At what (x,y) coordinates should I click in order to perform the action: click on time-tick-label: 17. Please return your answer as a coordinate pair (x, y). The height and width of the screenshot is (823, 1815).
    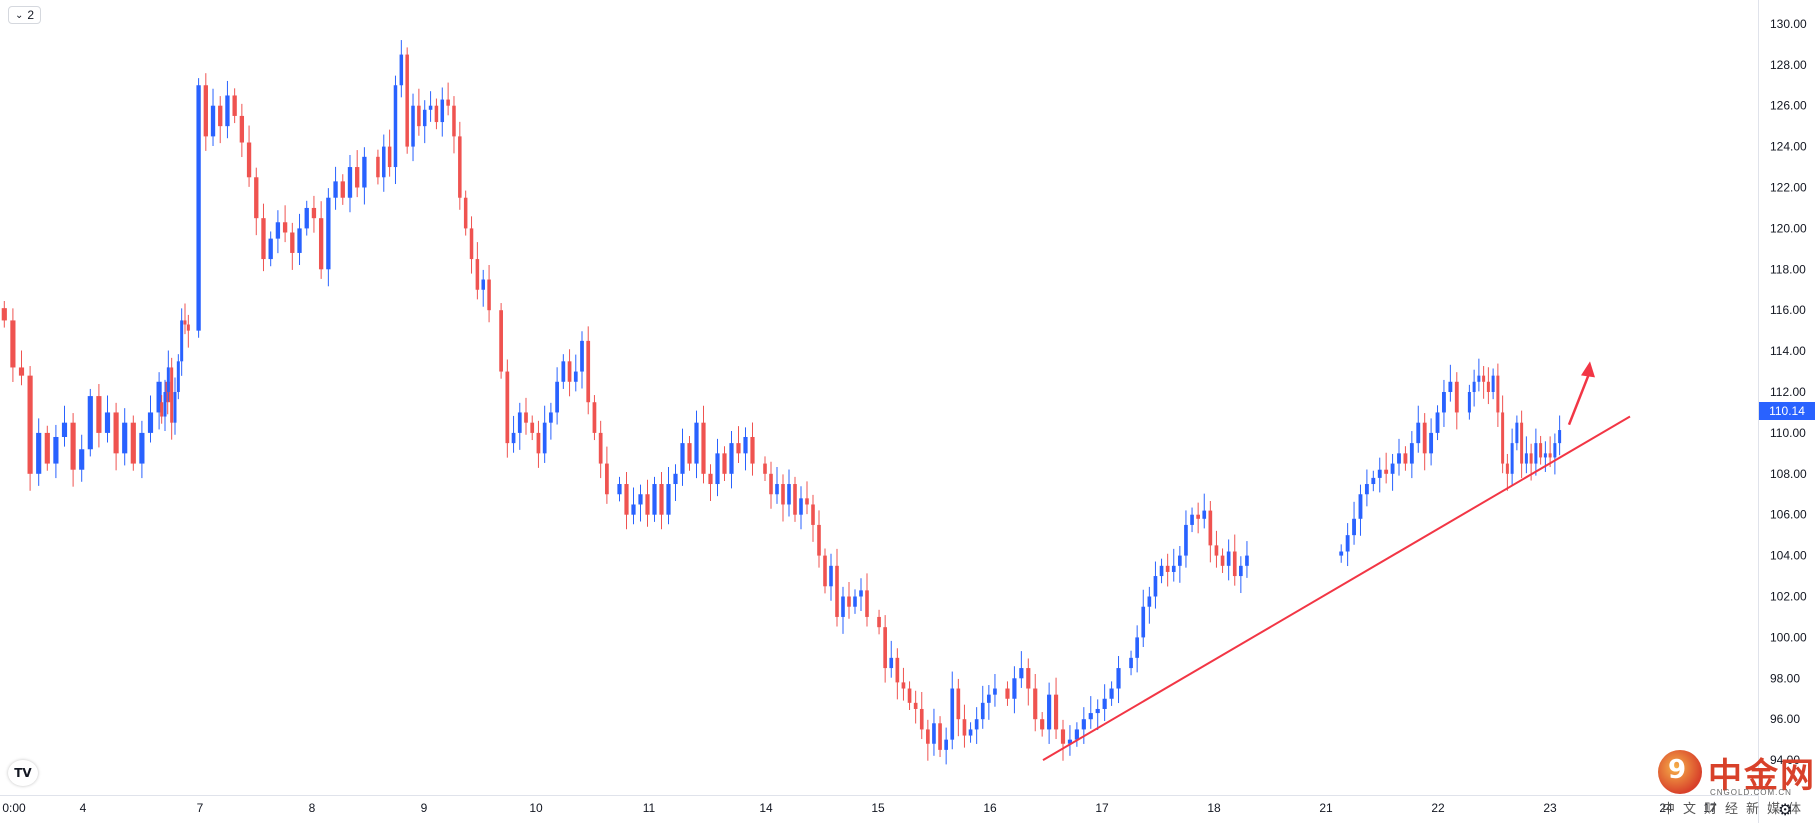
    Looking at the image, I should click on (1102, 808).